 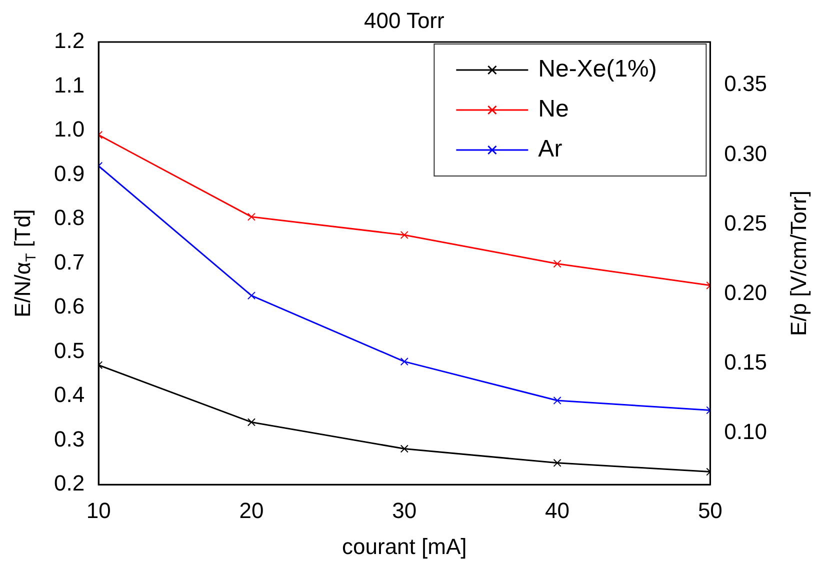 What do you see at coordinates (69, 217) in the screenshot?
I see `y-tick-label: 0.8` at bounding box center [69, 217].